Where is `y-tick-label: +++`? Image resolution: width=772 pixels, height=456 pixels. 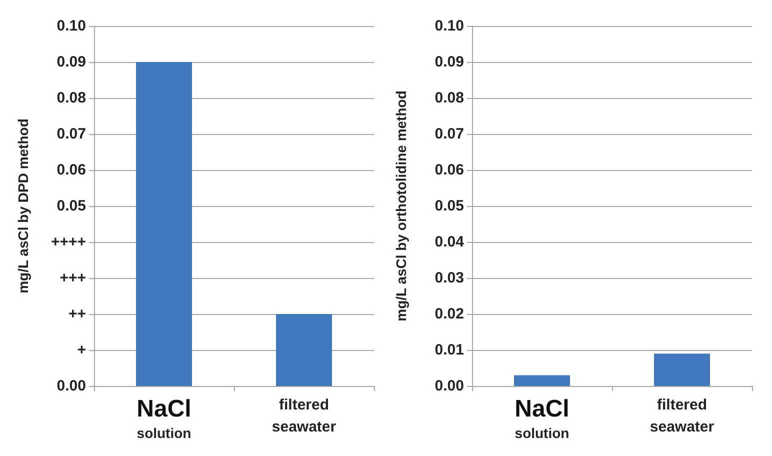
y-tick-label: +++ is located at coordinates (73, 278).